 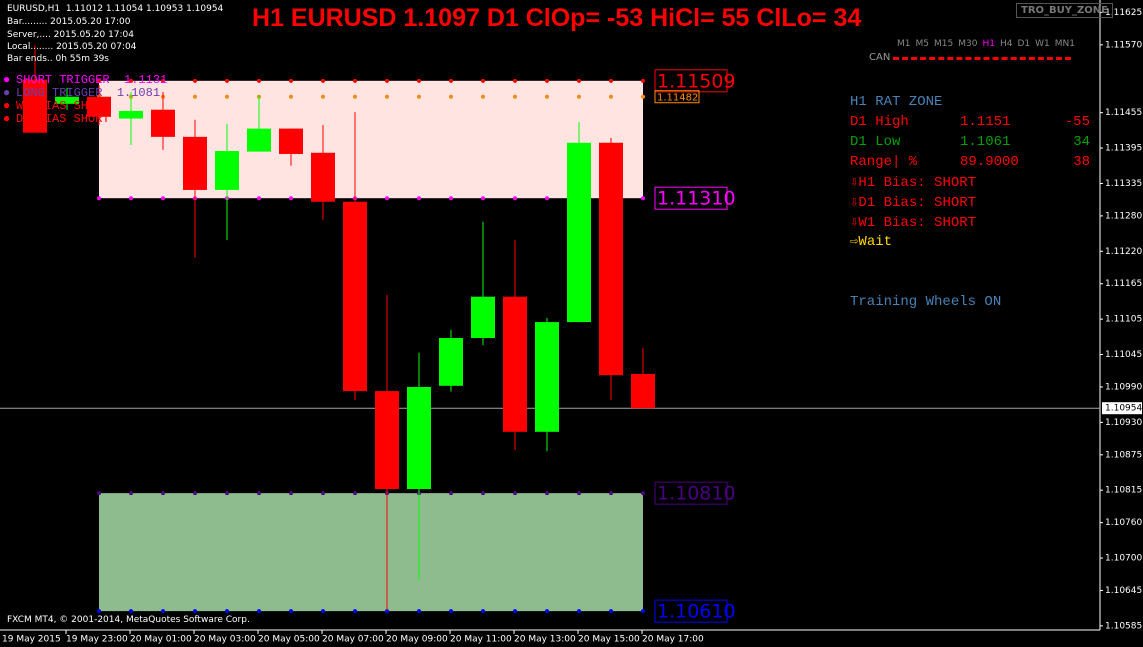 What do you see at coordinates (1123, 455) in the screenshot?
I see `y-tick-label: 1.10875` at bounding box center [1123, 455].